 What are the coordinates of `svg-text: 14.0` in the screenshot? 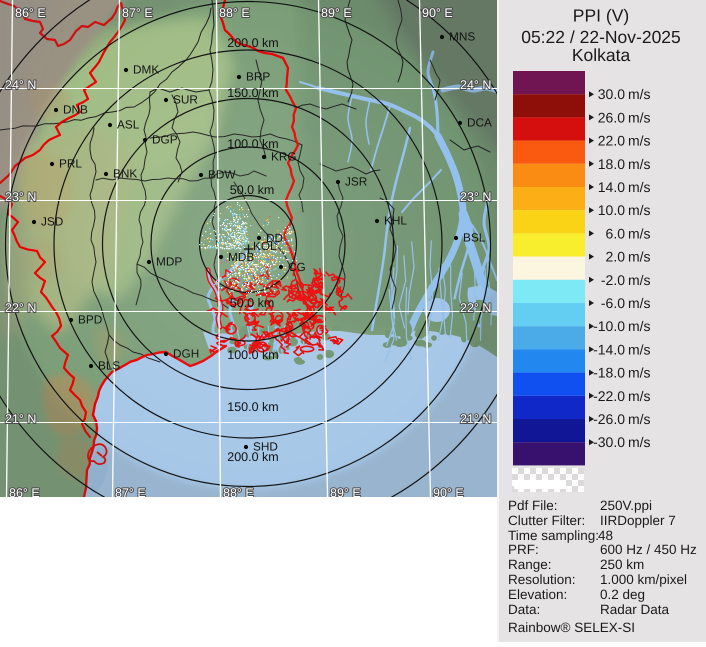 It's located at (611, 187).